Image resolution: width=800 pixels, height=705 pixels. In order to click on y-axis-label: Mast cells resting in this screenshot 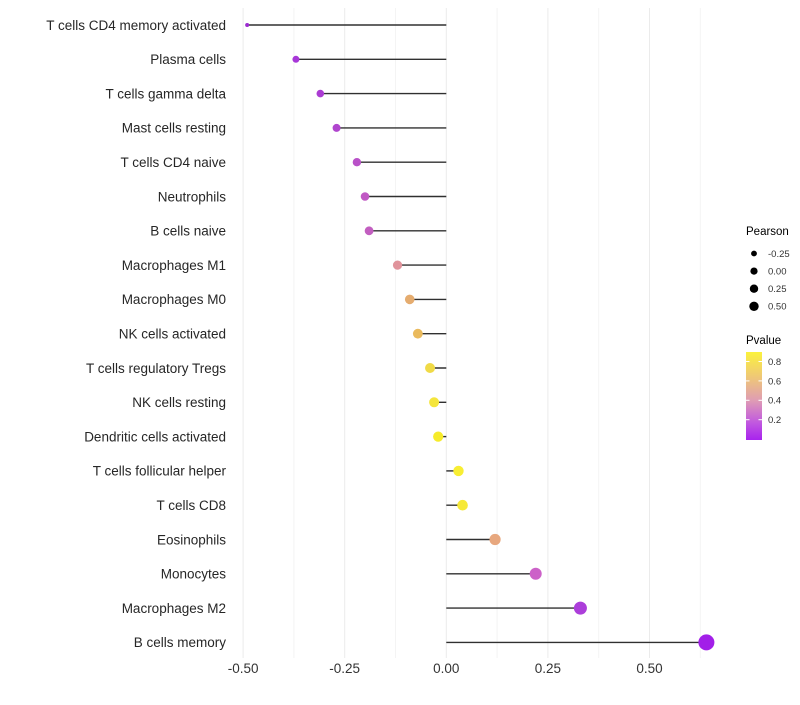, I will do `click(174, 128)`.